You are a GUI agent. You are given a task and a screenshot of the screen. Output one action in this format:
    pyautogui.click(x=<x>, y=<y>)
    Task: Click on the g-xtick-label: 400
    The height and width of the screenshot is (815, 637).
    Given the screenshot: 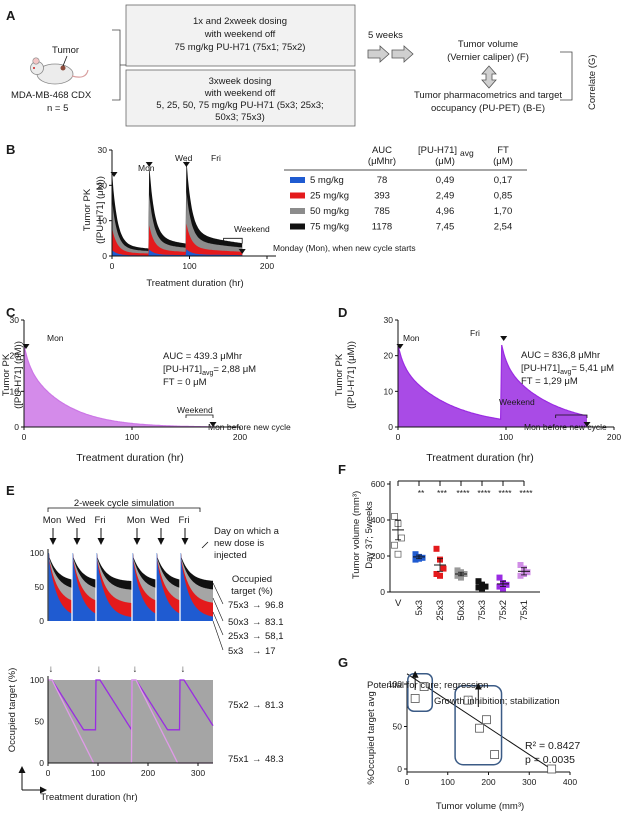 What is the action you would take?
    pyautogui.click(x=570, y=782)
    